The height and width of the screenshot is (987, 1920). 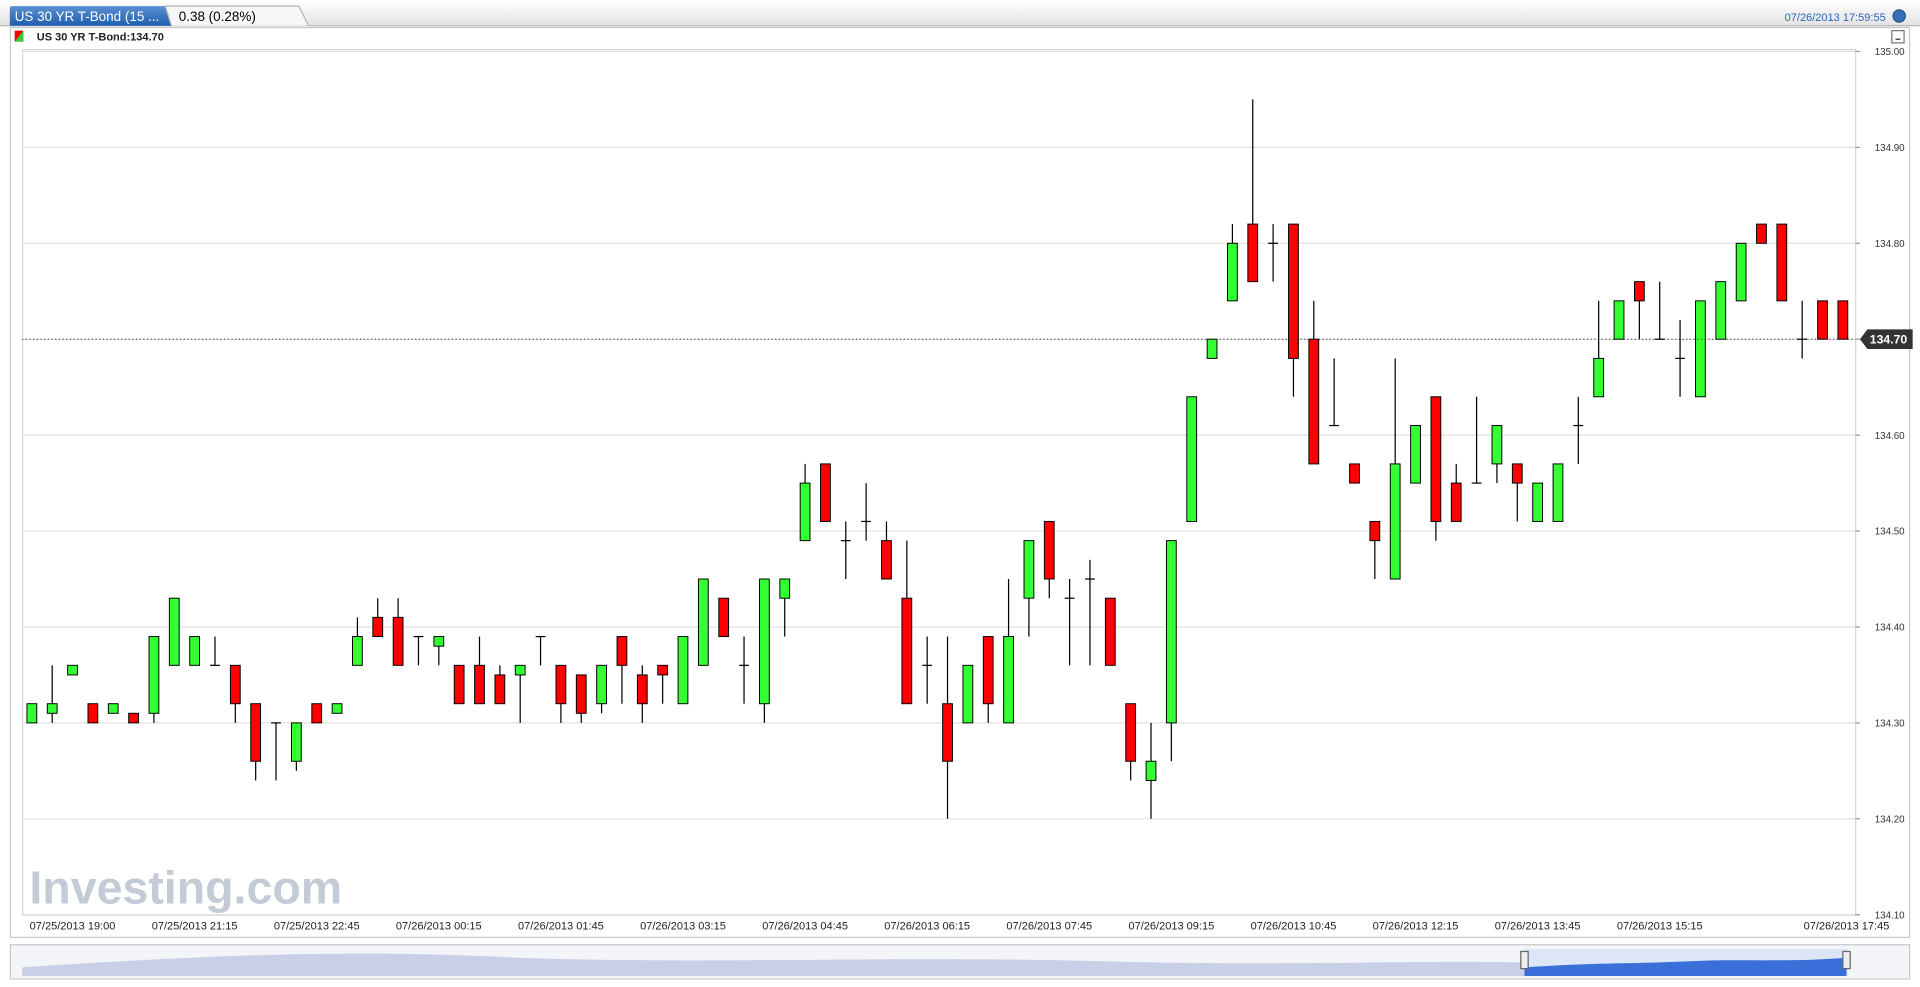 What do you see at coordinates (195, 926) in the screenshot?
I see `x-tick-label: 07/25/2013 21:15` at bounding box center [195, 926].